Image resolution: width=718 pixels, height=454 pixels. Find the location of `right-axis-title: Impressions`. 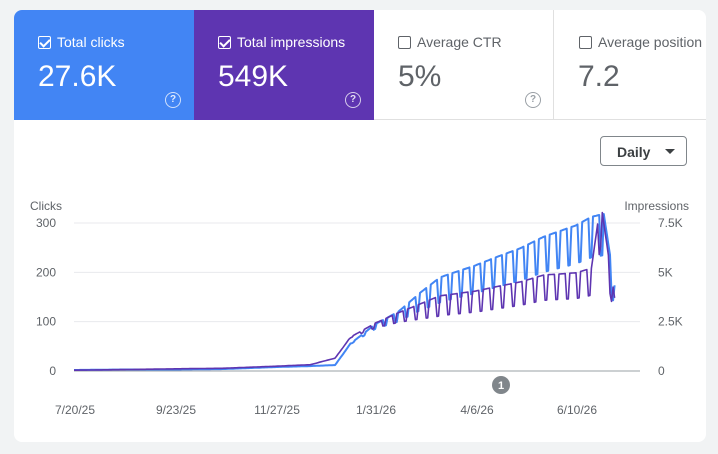

right-axis-title: Impressions is located at coordinates (656, 206).